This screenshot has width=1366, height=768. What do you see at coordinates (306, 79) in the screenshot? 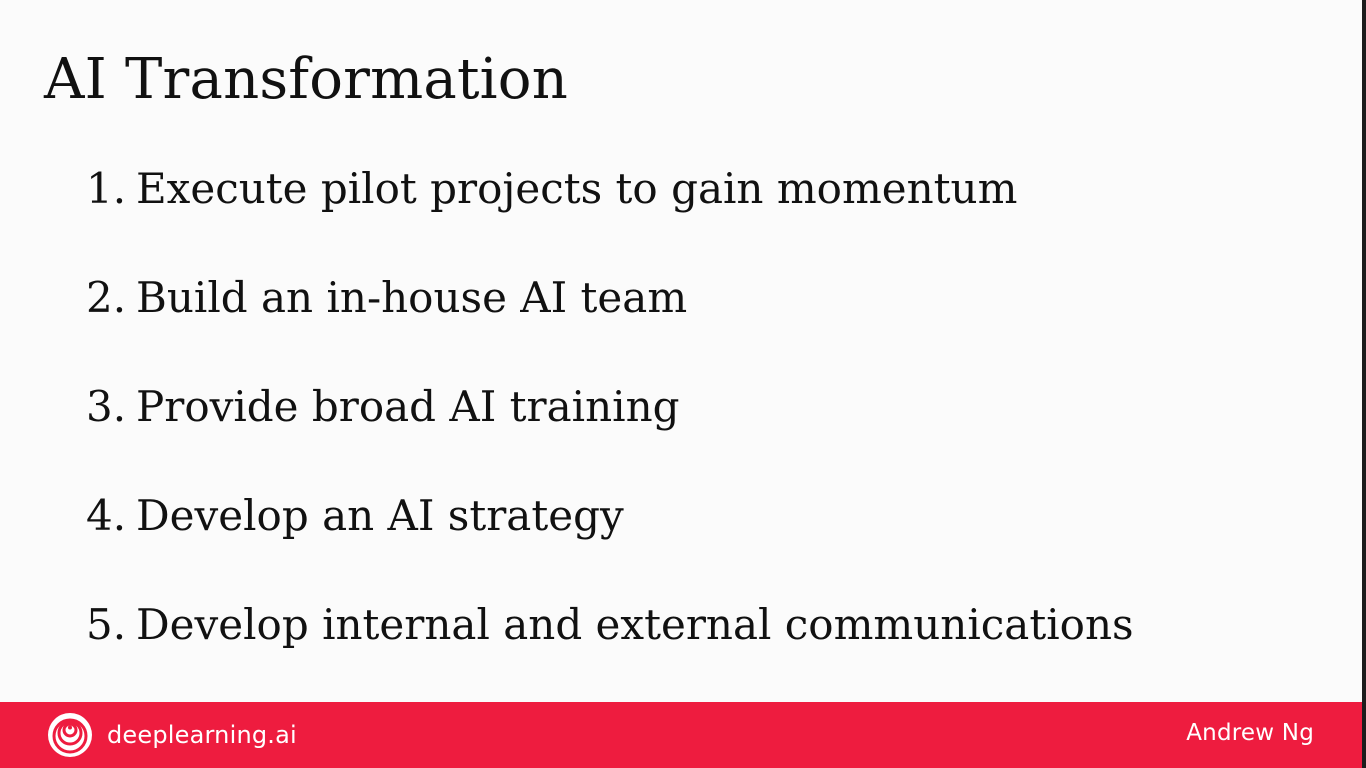
I see `slide-title: AI Transformation` at bounding box center [306, 79].